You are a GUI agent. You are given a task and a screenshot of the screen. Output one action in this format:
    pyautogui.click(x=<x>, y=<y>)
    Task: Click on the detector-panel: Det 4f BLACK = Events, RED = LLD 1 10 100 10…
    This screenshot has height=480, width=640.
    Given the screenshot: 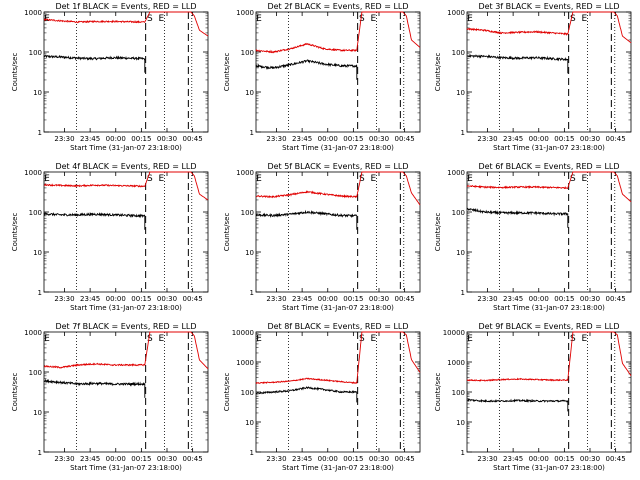 What is the action you would take?
    pyautogui.click(x=110, y=237)
    